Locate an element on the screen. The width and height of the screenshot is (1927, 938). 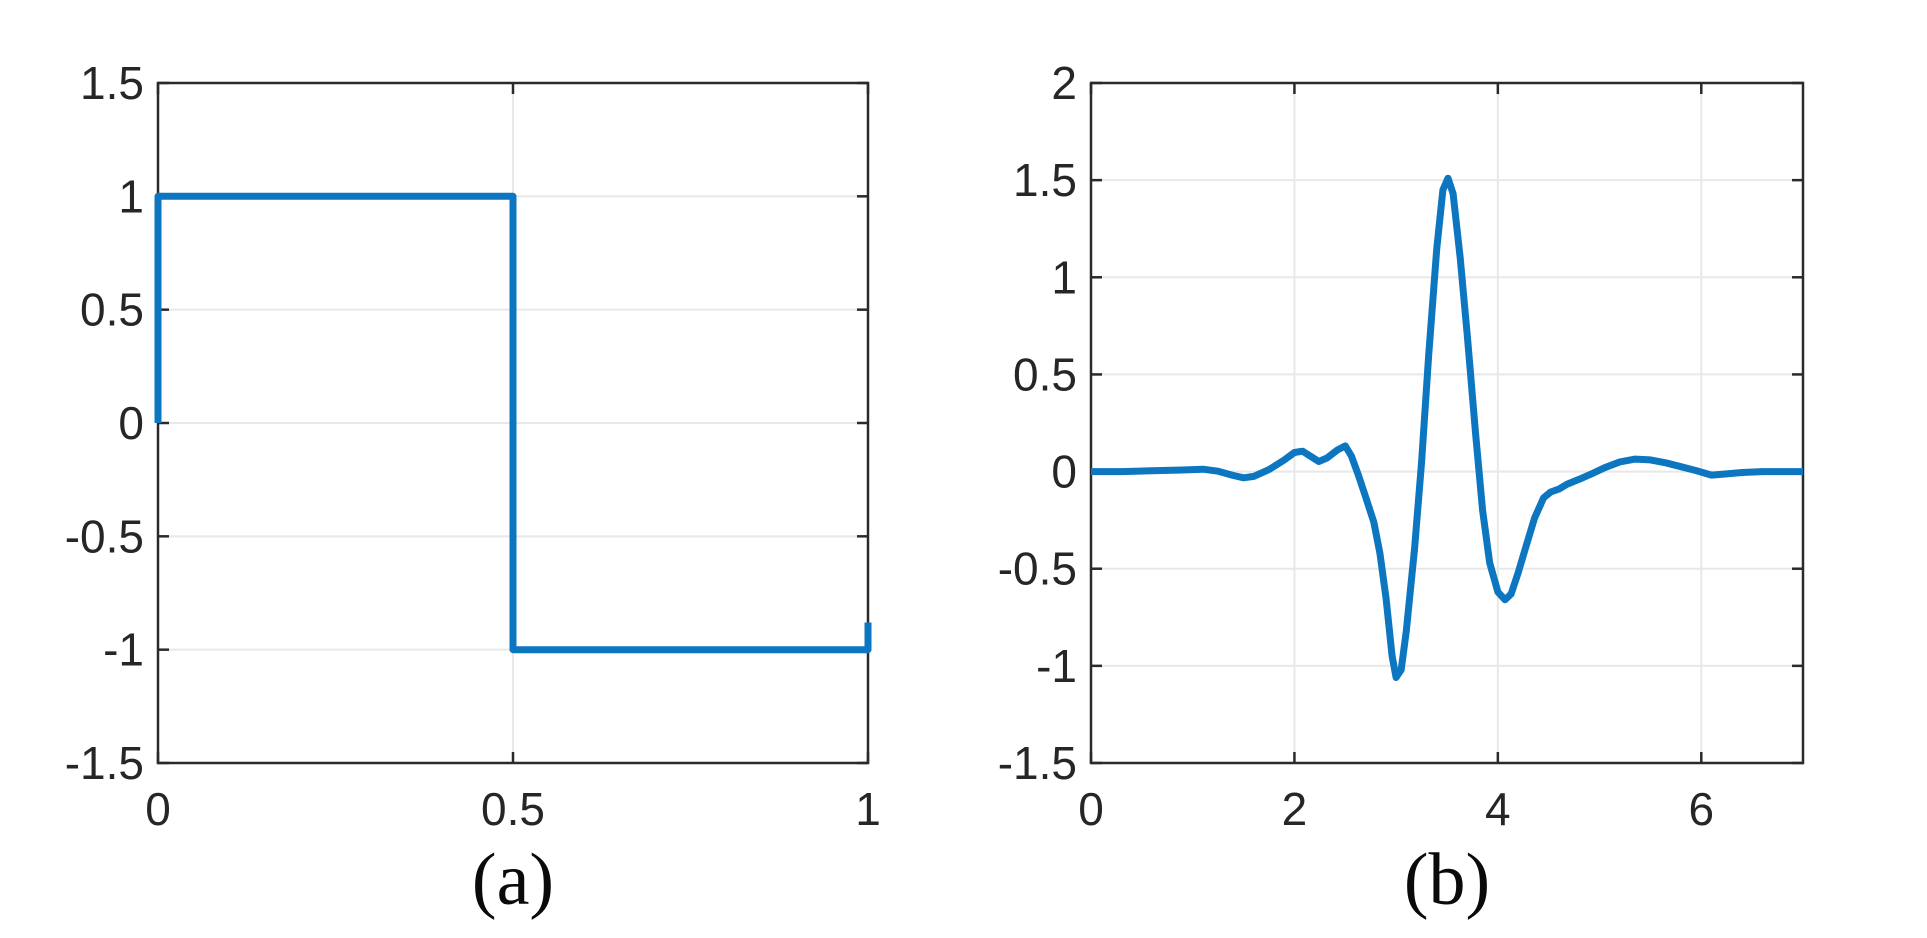
y-tick-label: 2 is located at coordinates (1064, 83).